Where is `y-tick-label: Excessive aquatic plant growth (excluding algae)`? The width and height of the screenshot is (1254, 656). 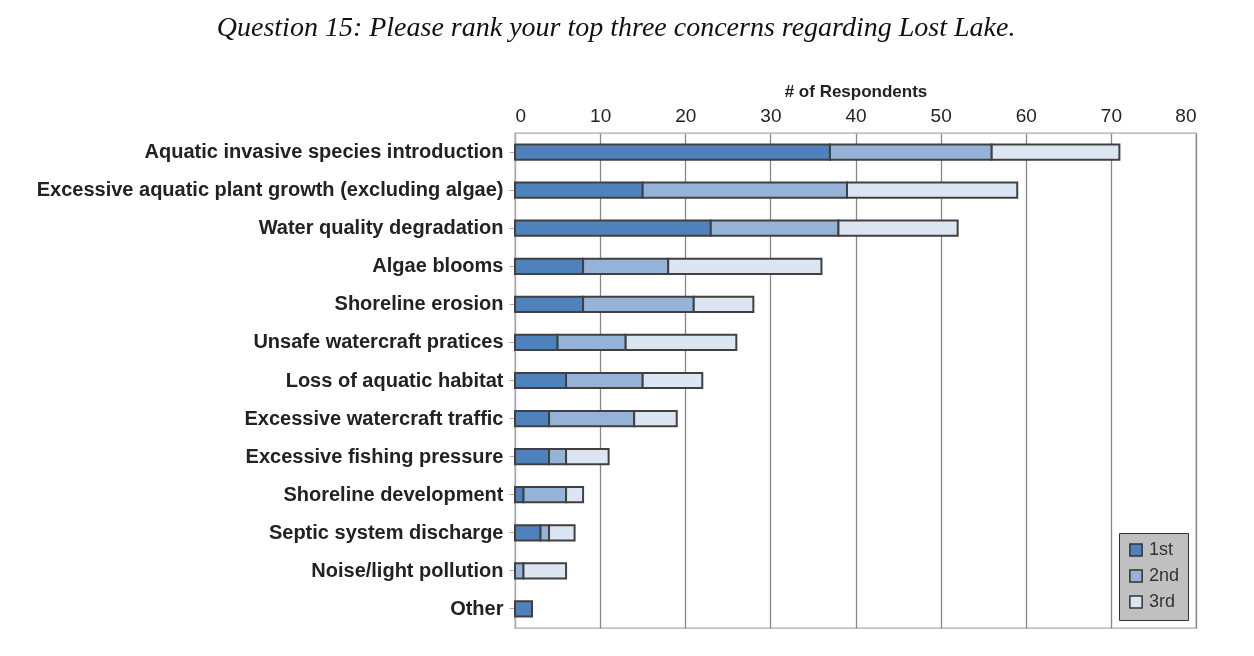 y-tick-label: Excessive aquatic plant growth (excluding algae) is located at coordinates (270, 189).